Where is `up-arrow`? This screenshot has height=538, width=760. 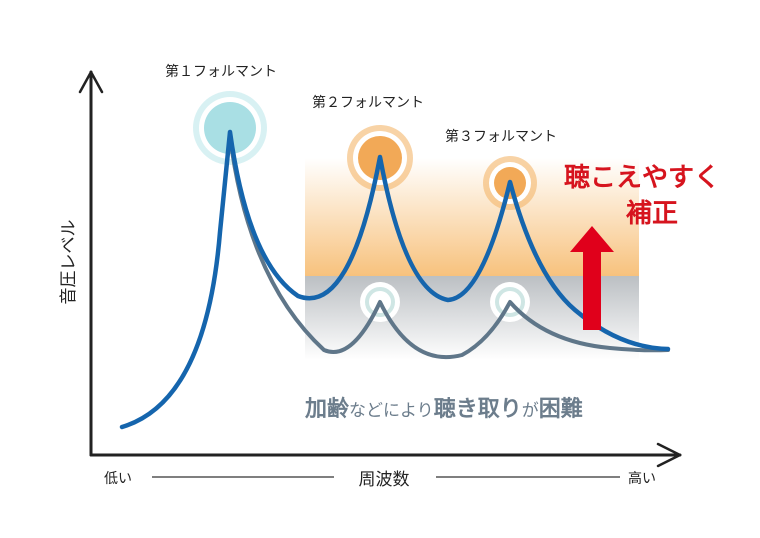 up-arrow is located at coordinates (592, 278).